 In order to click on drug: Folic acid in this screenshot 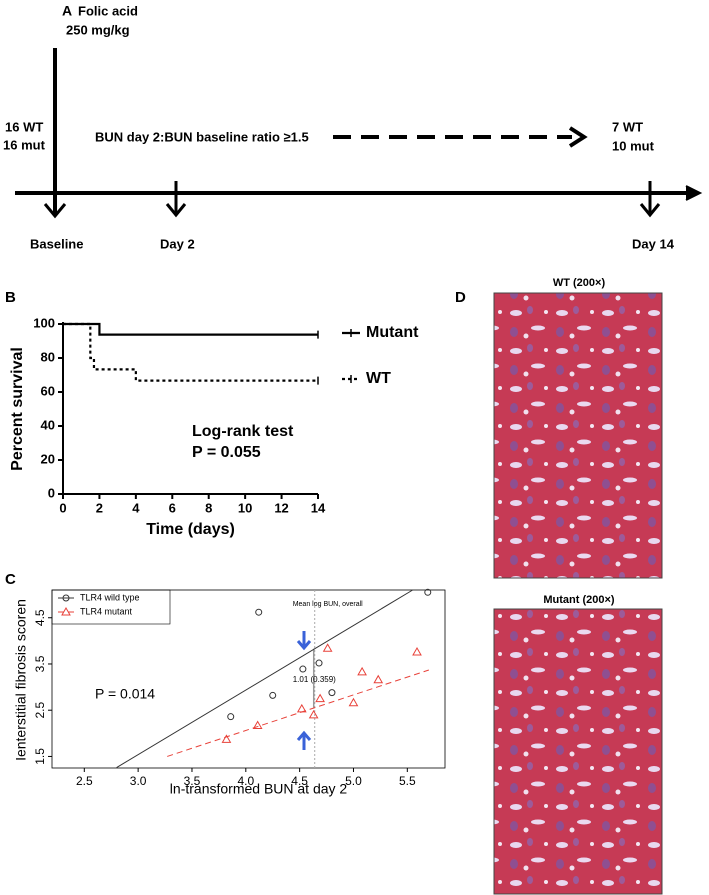, I will do `click(108, 10)`.